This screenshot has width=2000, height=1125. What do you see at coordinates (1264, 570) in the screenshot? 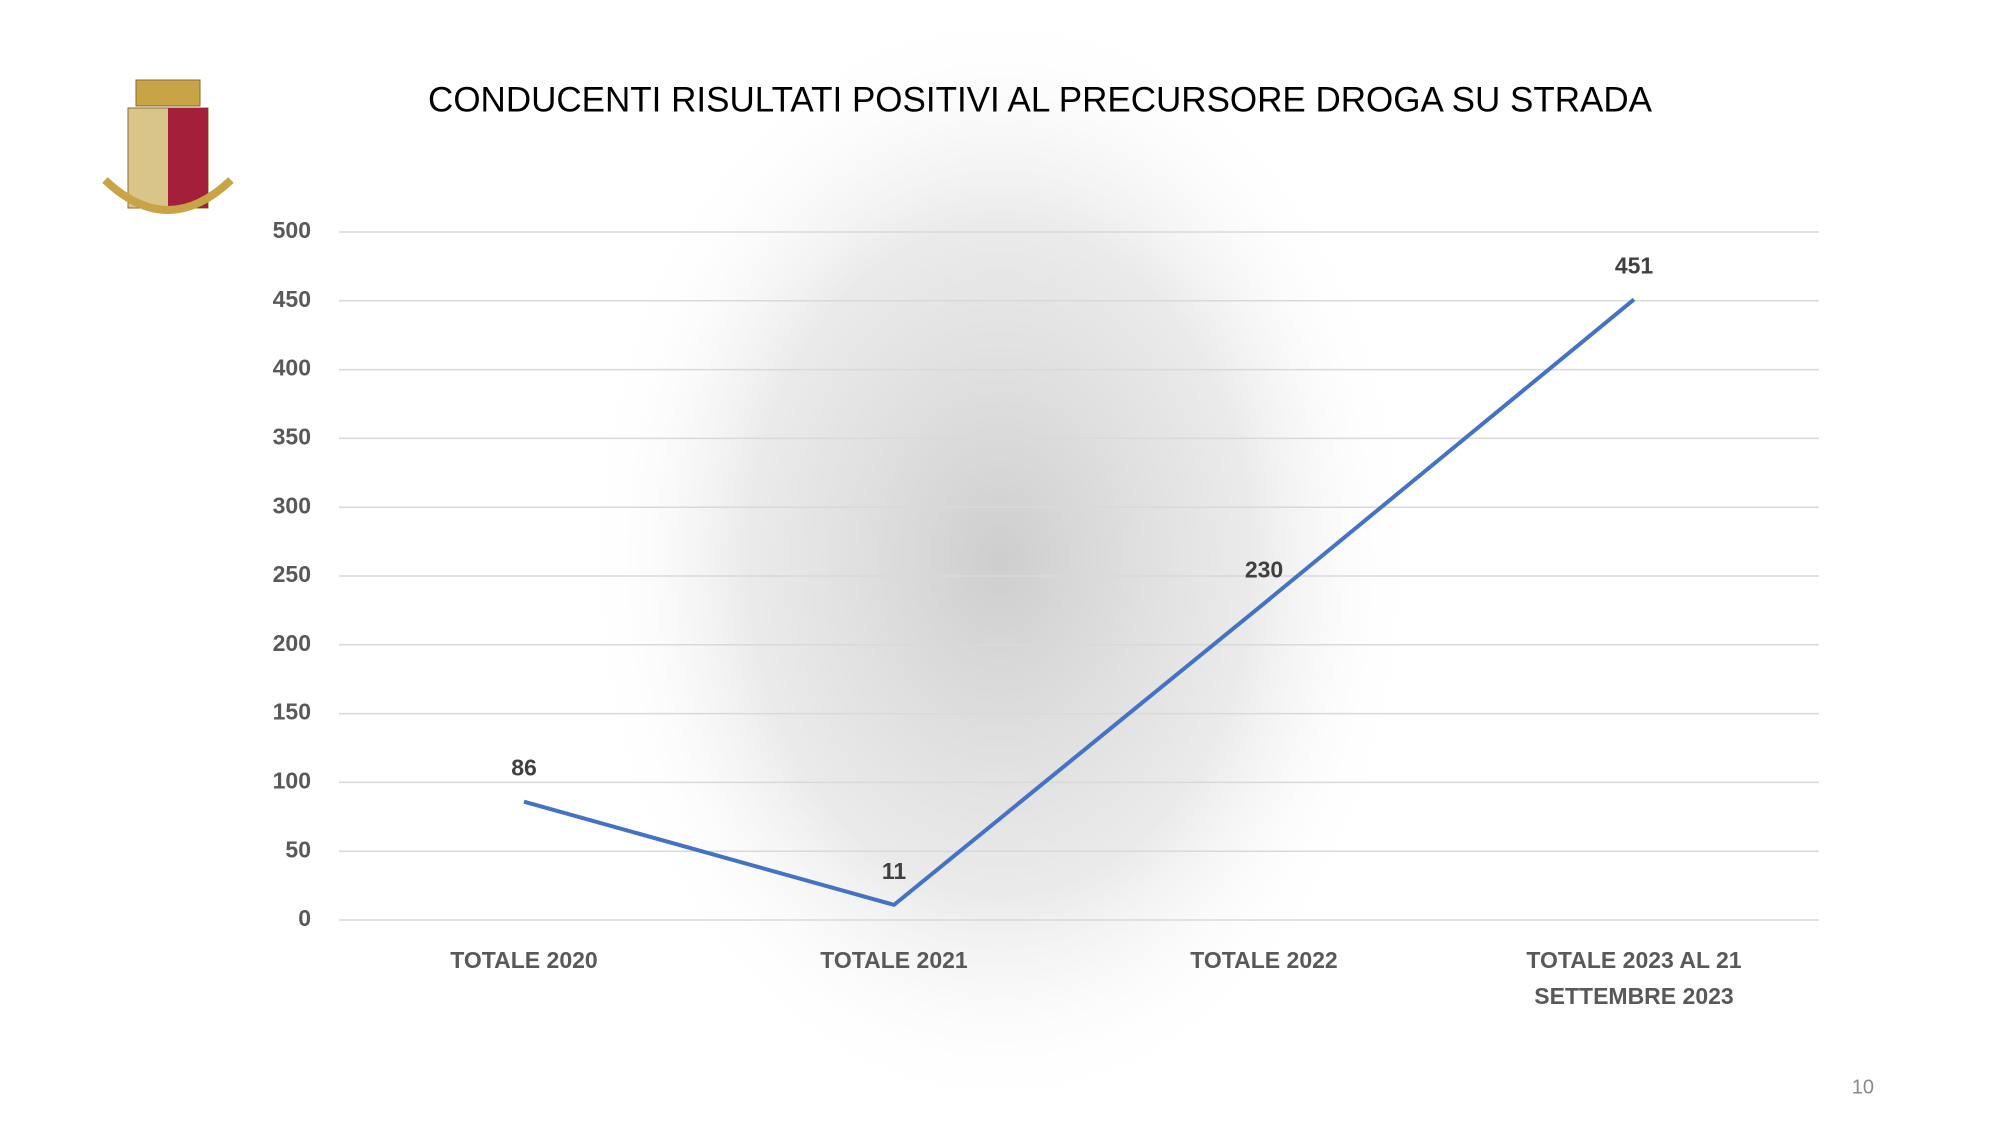
I see `data-label: 230` at bounding box center [1264, 570].